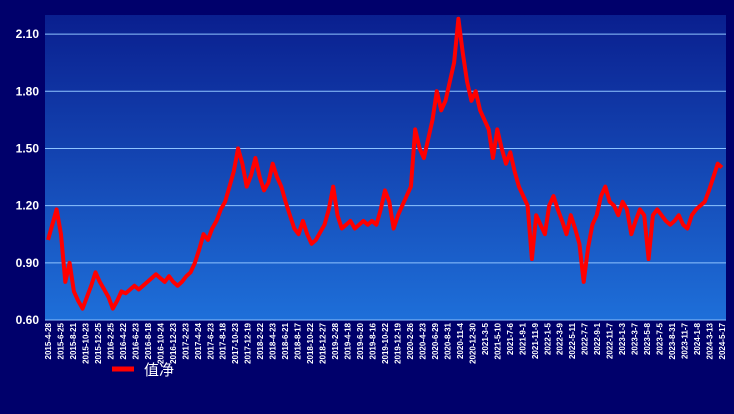 Image resolution: width=734 pixels, height=414 pixels. I want to click on x-tick-label: 2015-6-25, so click(60, 340).